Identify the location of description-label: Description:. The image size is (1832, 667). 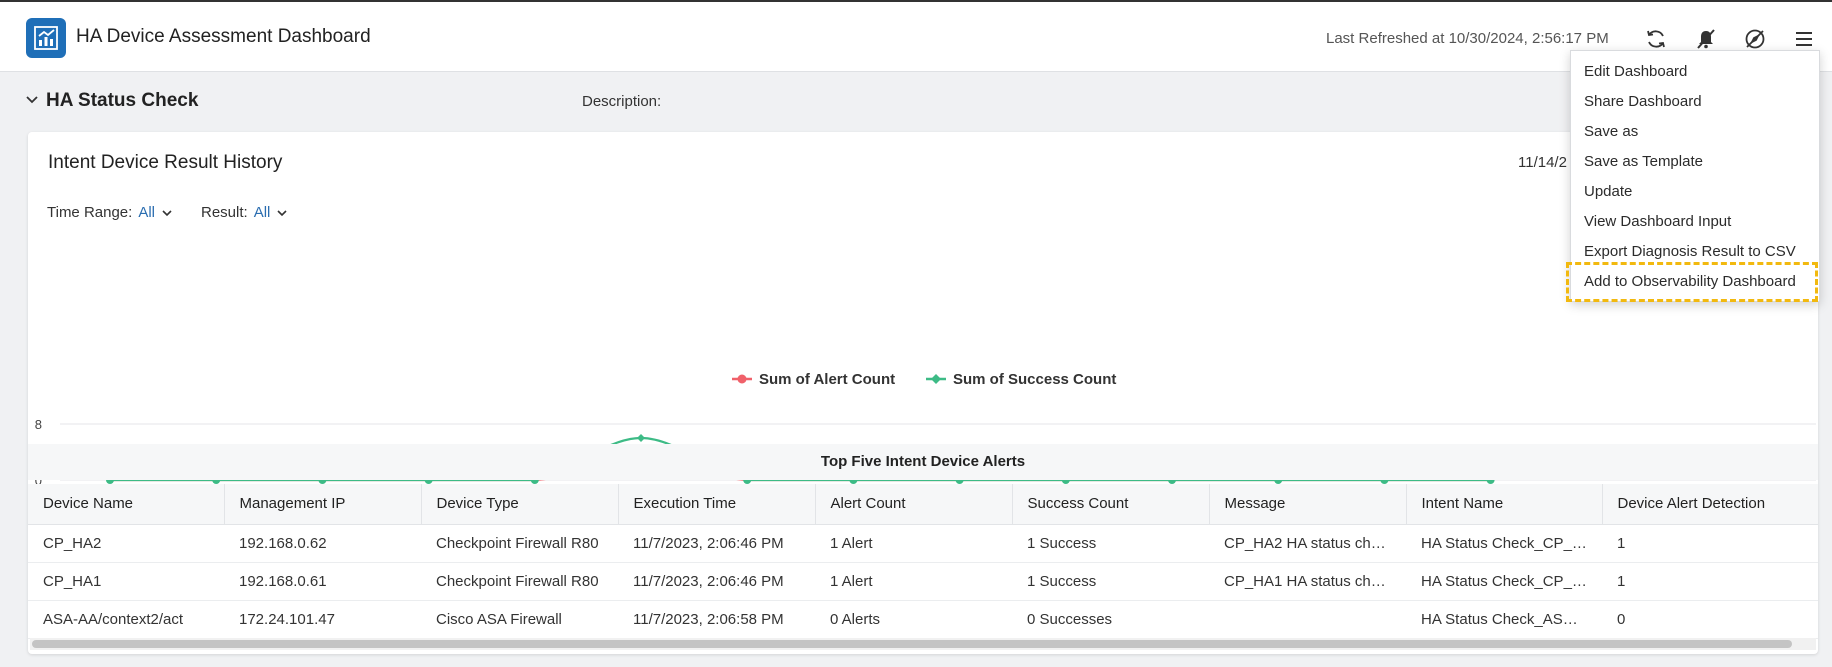
(622, 101).